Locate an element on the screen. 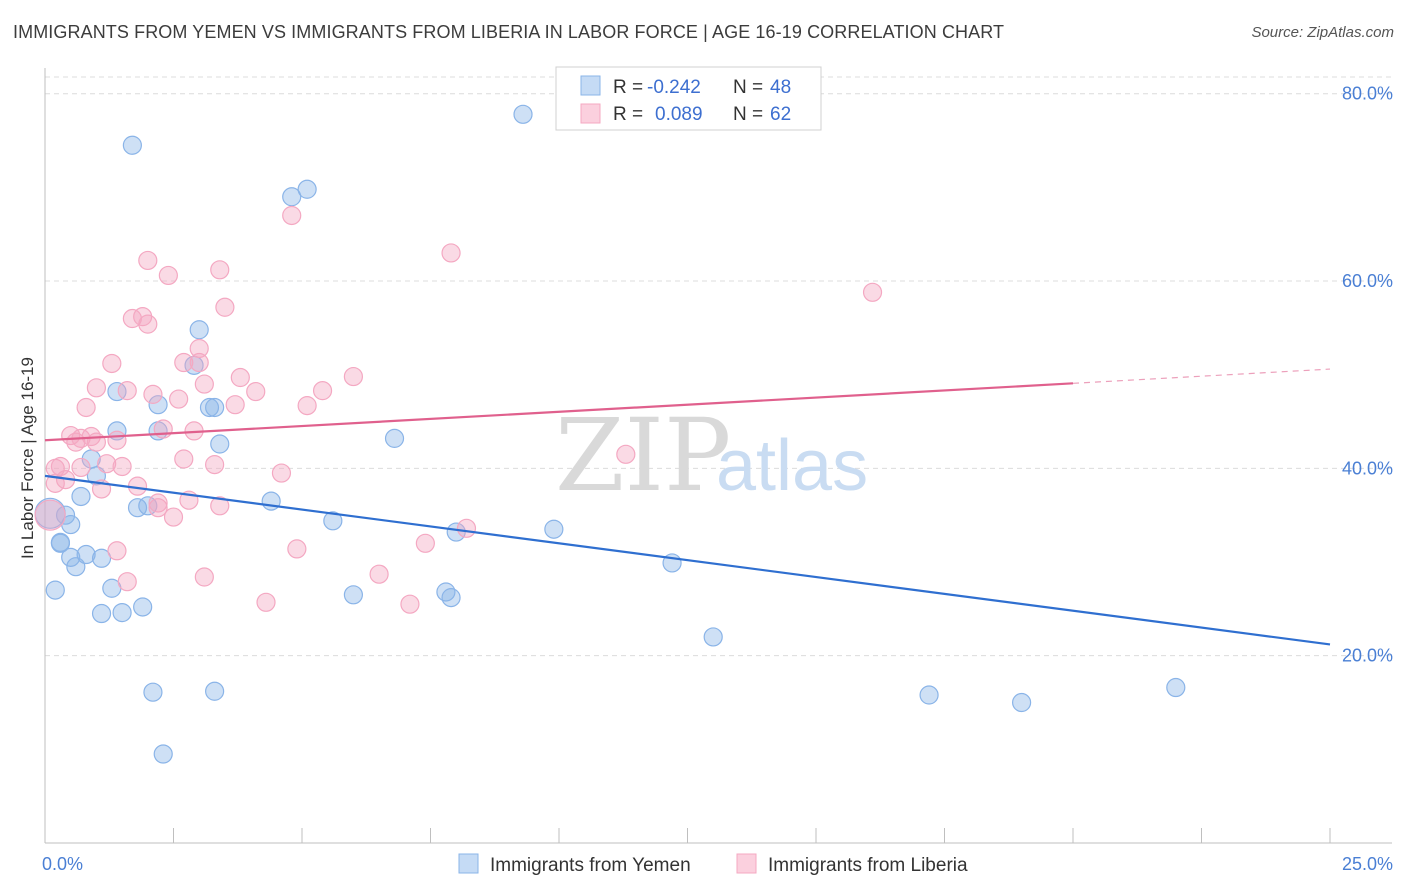 The image size is (1406, 892). legend-r-value-liberia: 0.089 is located at coordinates (679, 114).